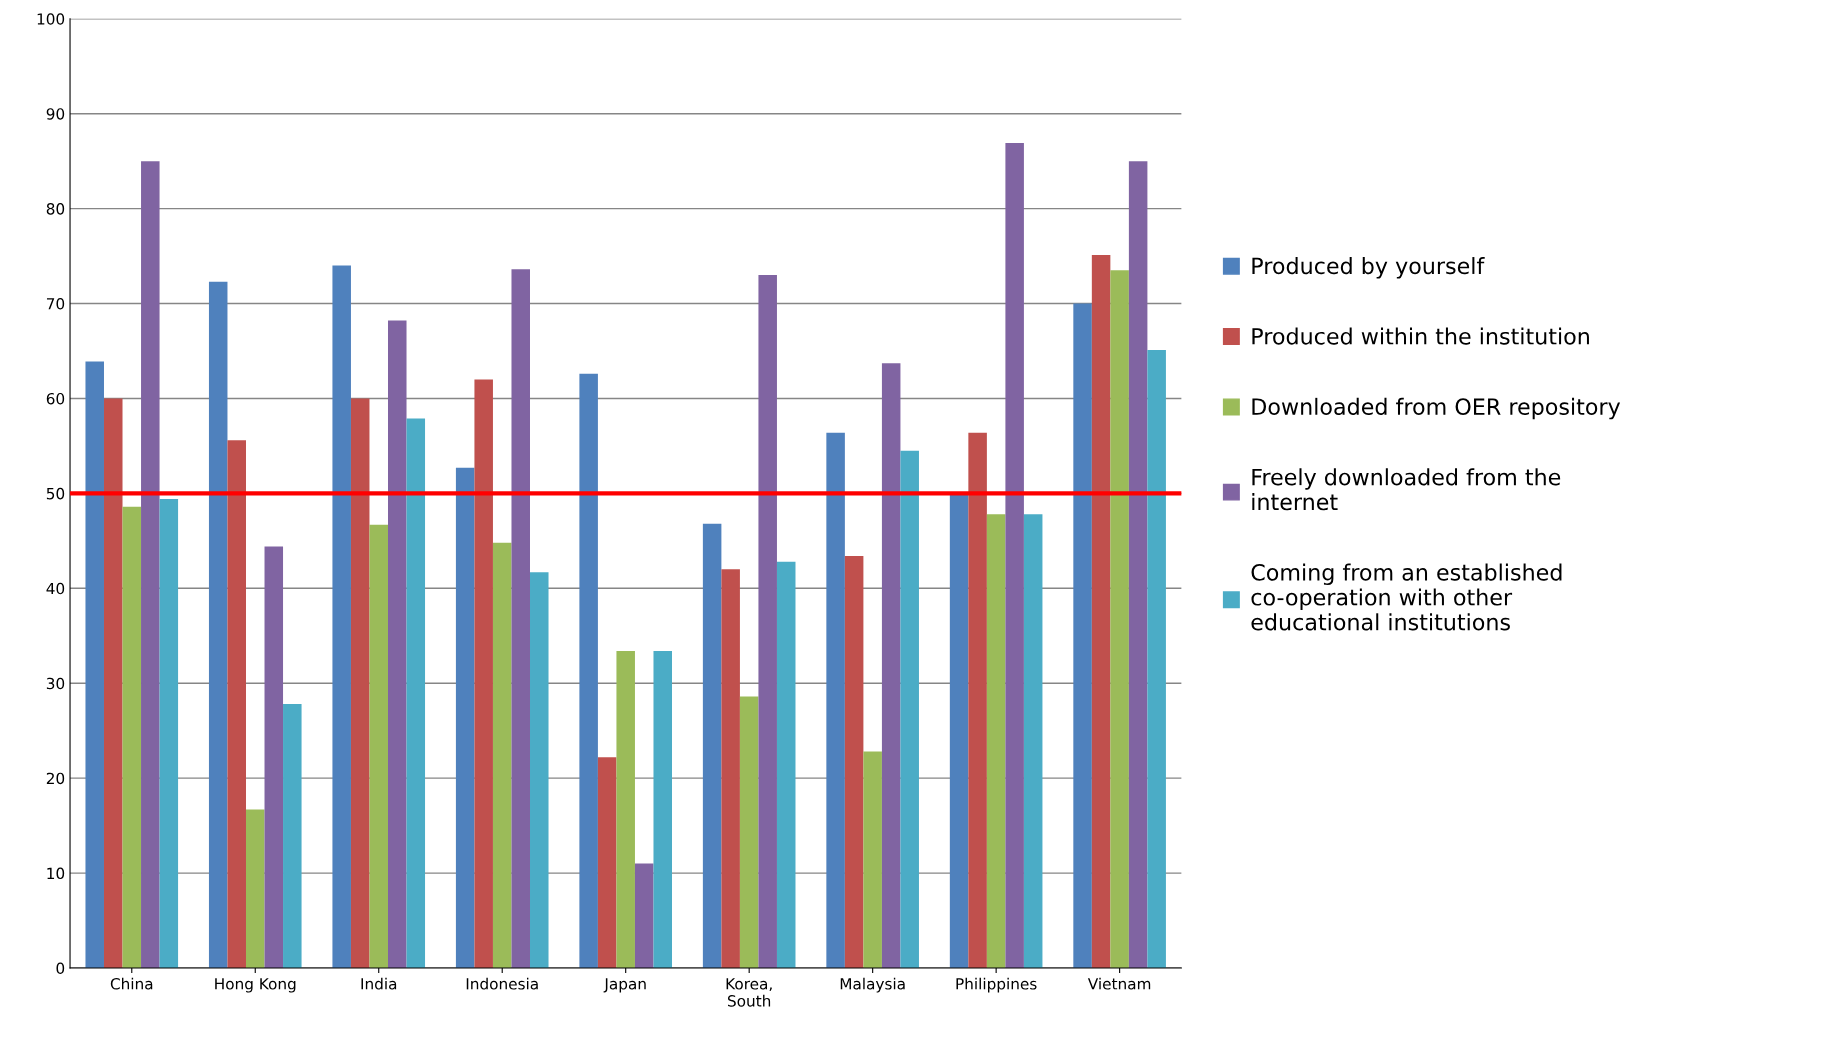 The image size is (1843, 1042). I want to click on x-tick-label: India, so click(379, 983).